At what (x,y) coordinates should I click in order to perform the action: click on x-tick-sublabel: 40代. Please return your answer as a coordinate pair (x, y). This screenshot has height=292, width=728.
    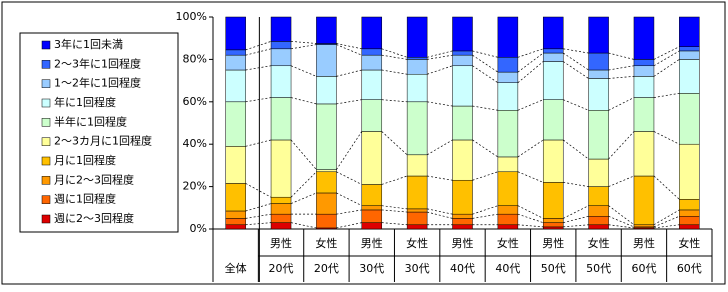
    Looking at the image, I should click on (507, 268).